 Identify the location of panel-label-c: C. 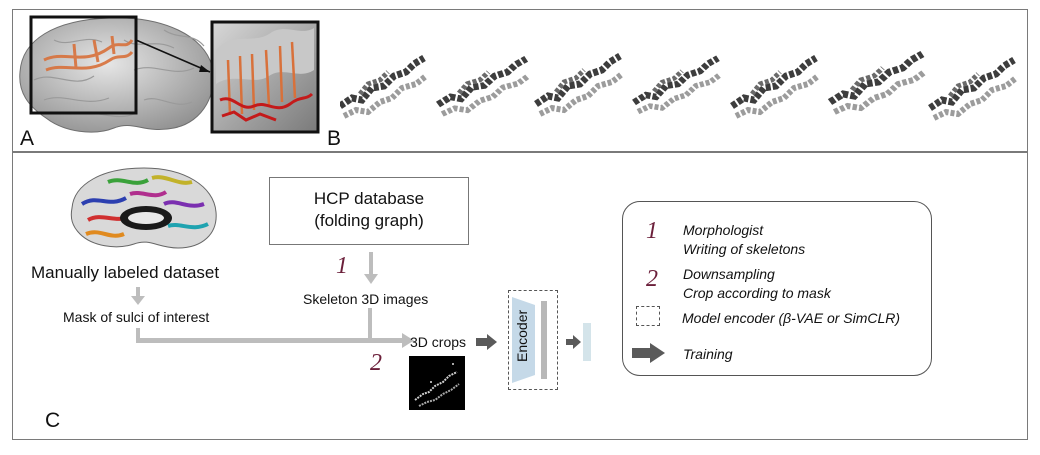
(53, 420).